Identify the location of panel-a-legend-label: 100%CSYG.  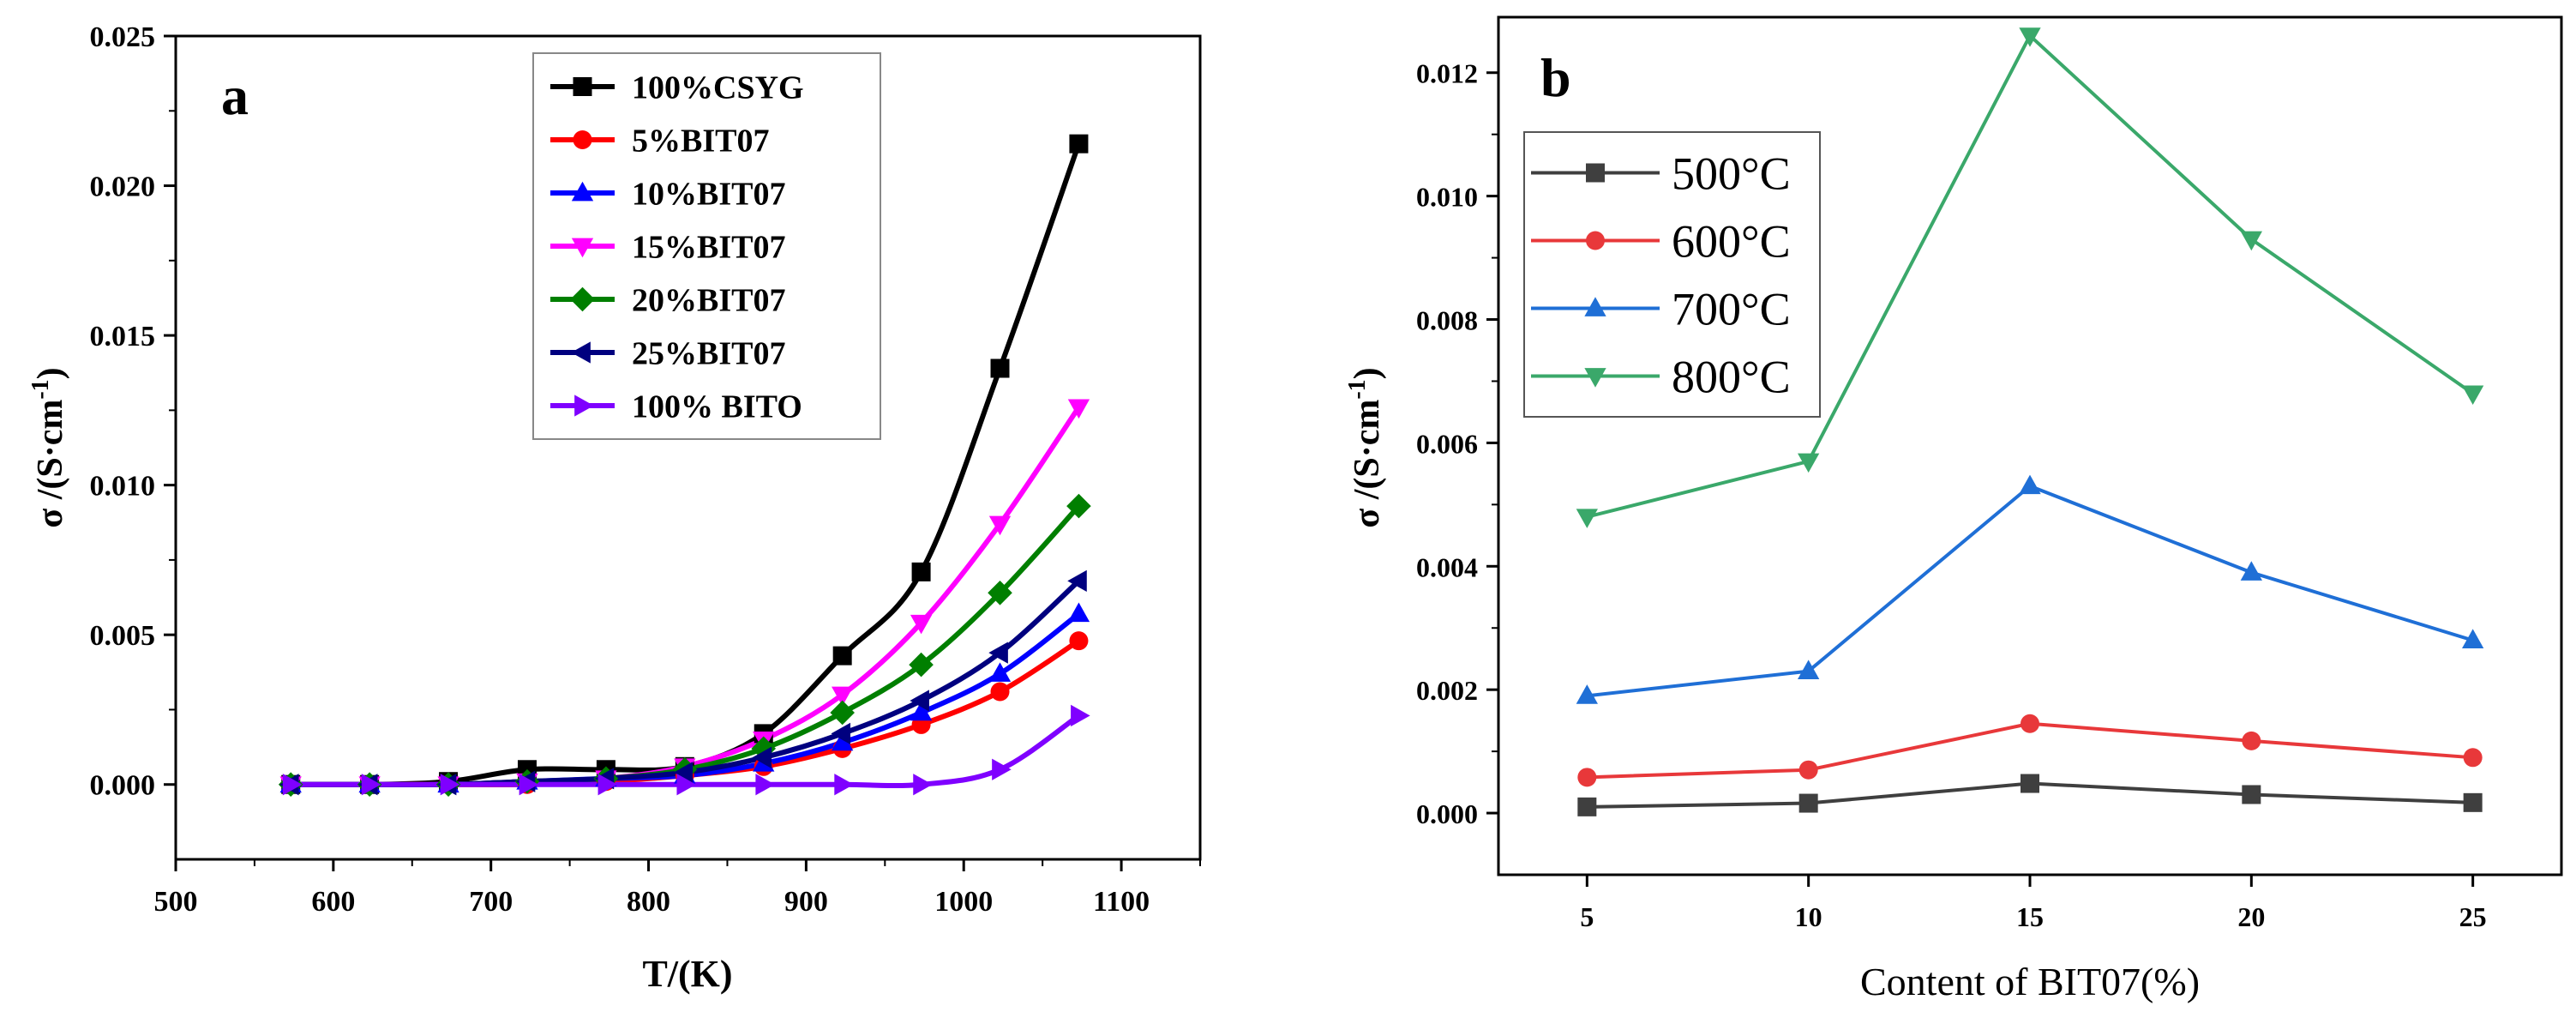
(718, 87).